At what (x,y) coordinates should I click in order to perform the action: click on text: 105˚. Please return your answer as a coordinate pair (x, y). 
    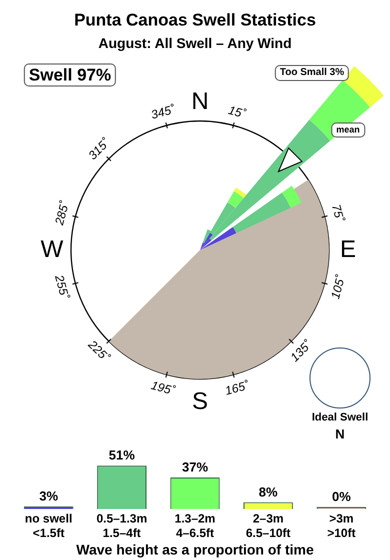
    Looking at the image, I should click on (338, 287).